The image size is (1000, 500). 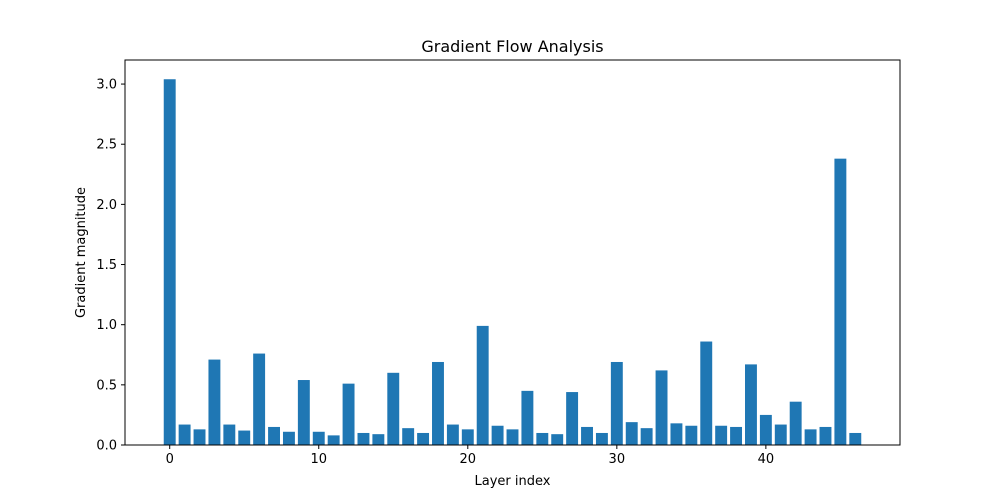 I want to click on x-tick-label: 0, so click(x=170, y=459).